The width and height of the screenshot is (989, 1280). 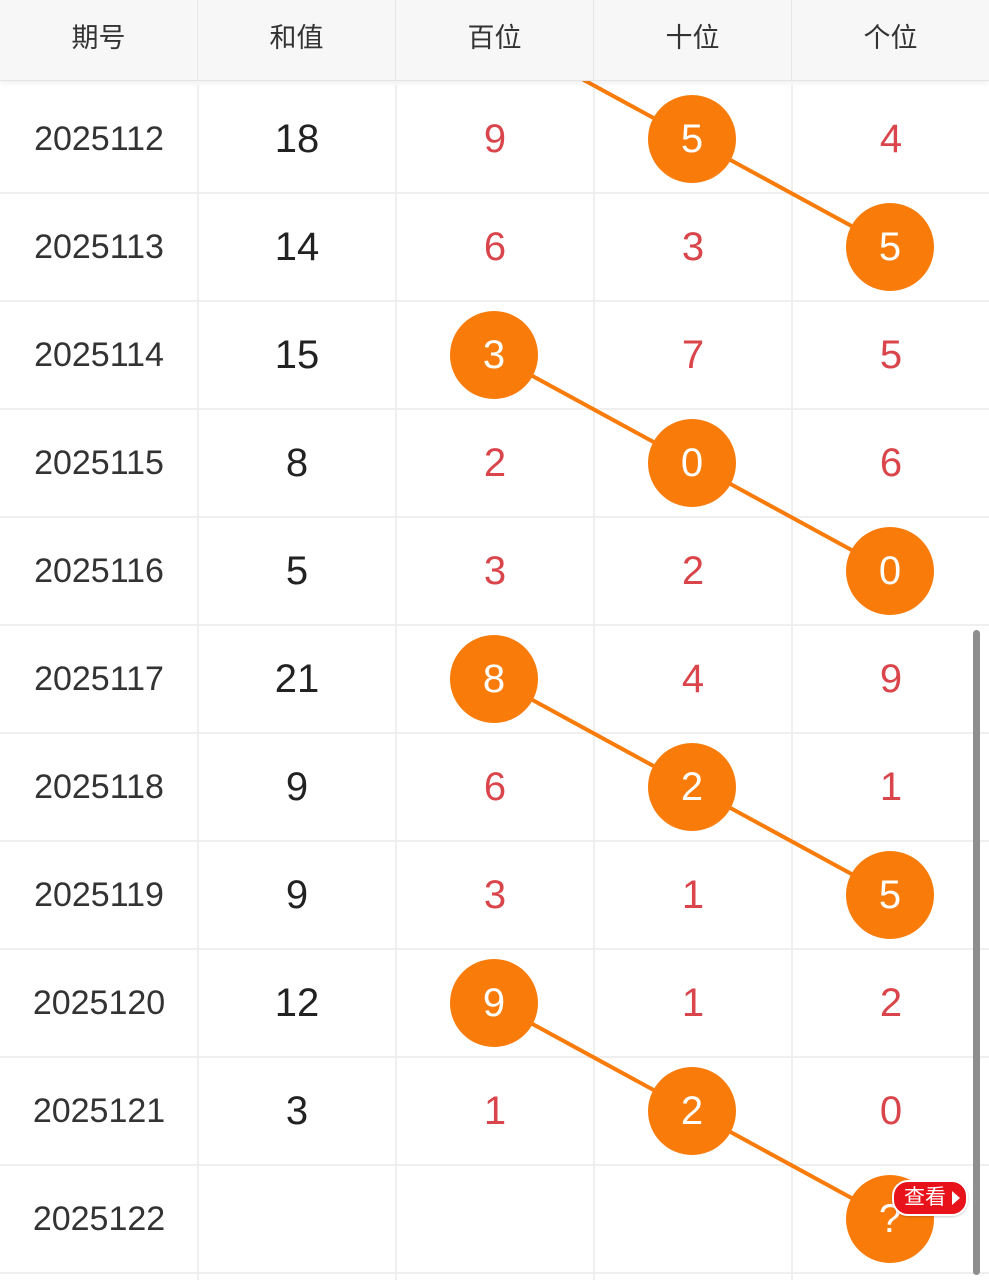 What do you see at coordinates (99, 1219) in the screenshot?
I see `cell-issue: 2025122` at bounding box center [99, 1219].